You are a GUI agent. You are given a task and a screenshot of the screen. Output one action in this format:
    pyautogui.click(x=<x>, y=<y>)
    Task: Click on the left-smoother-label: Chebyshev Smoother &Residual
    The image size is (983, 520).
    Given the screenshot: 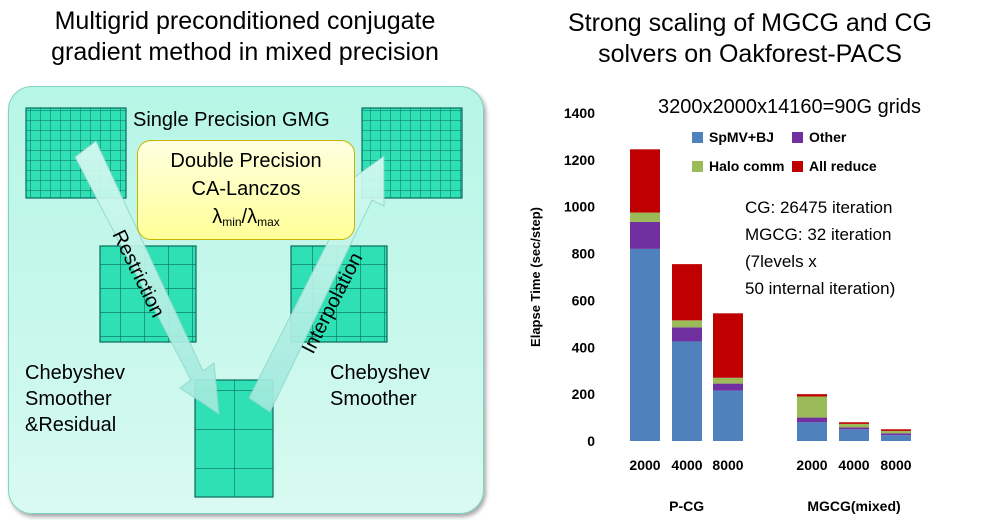 What is the action you would take?
    pyautogui.click(x=75, y=399)
    